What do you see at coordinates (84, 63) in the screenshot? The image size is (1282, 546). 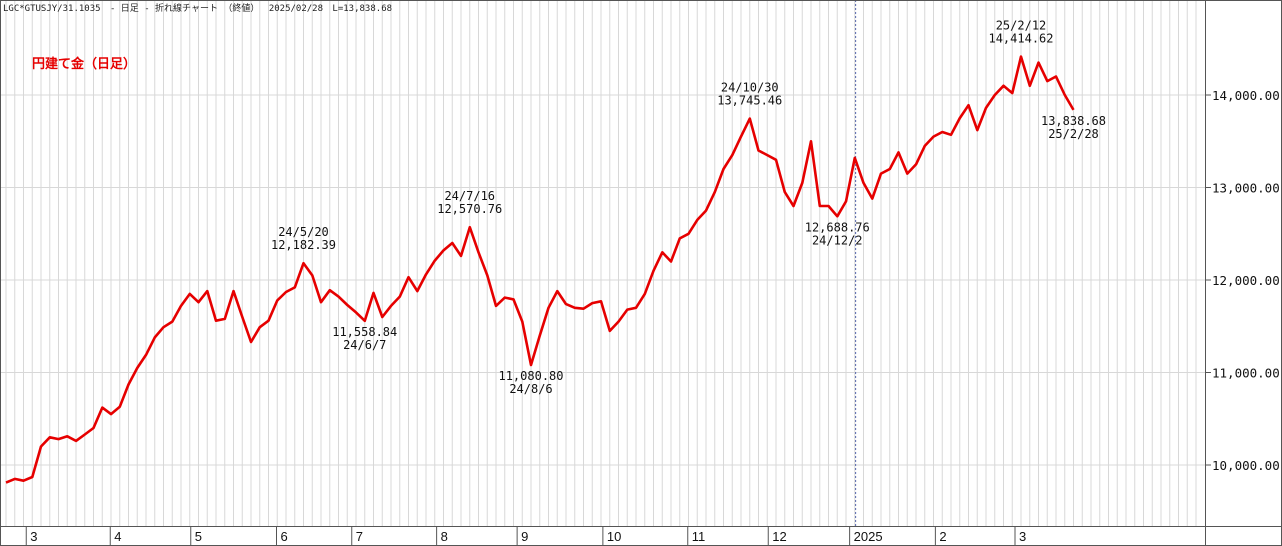 I see `series-legend-label: 円建て金（日足）` at bounding box center [84, 63].